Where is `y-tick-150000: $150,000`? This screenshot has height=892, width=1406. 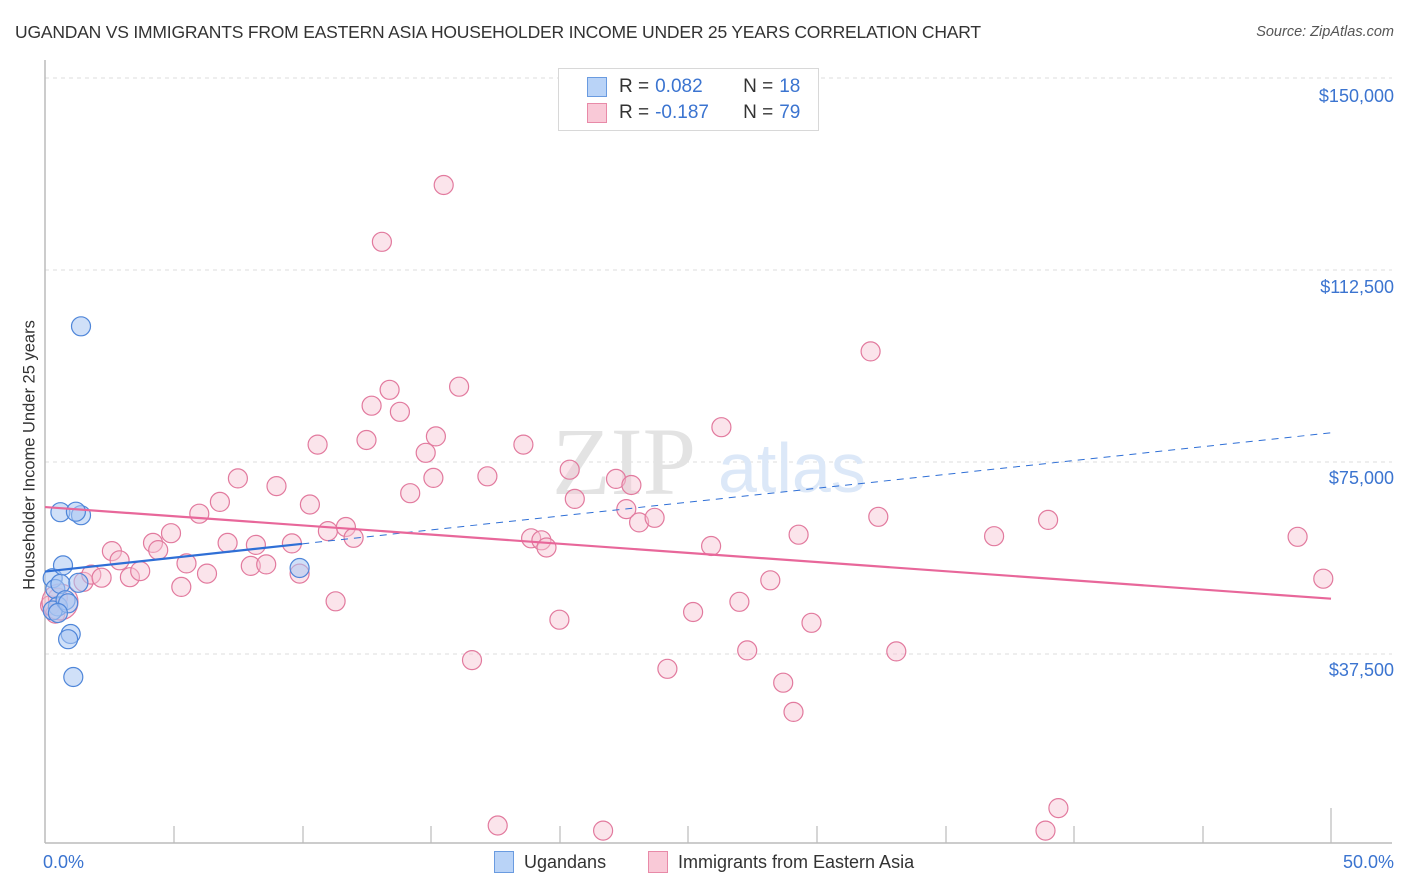 y-tick-150000: $150,000 is located at coordinates (1356, 96).